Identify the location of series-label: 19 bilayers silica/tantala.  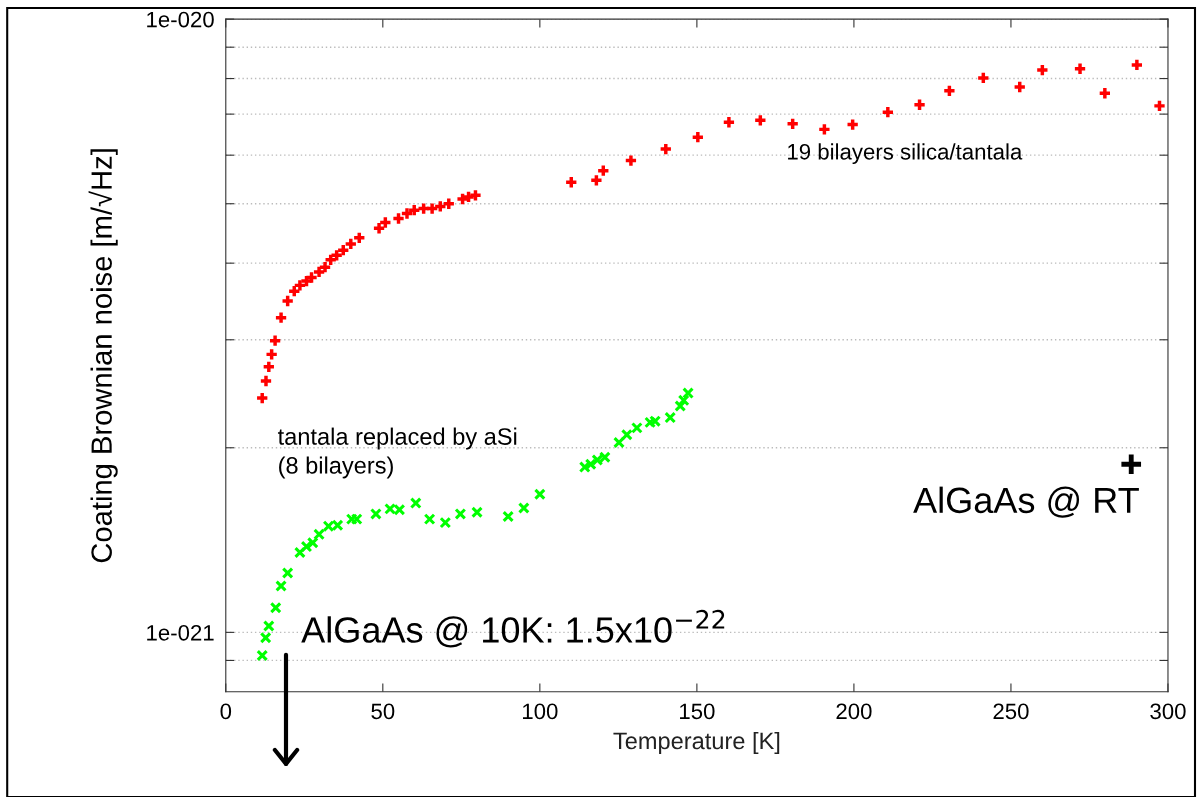
(905, 154).